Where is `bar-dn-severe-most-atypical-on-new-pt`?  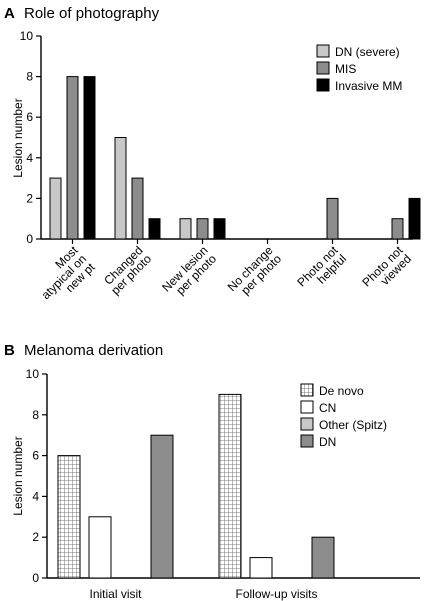 bar-dn-severe-most-atypical-on-new-pt is located at coordinates (55, 208).